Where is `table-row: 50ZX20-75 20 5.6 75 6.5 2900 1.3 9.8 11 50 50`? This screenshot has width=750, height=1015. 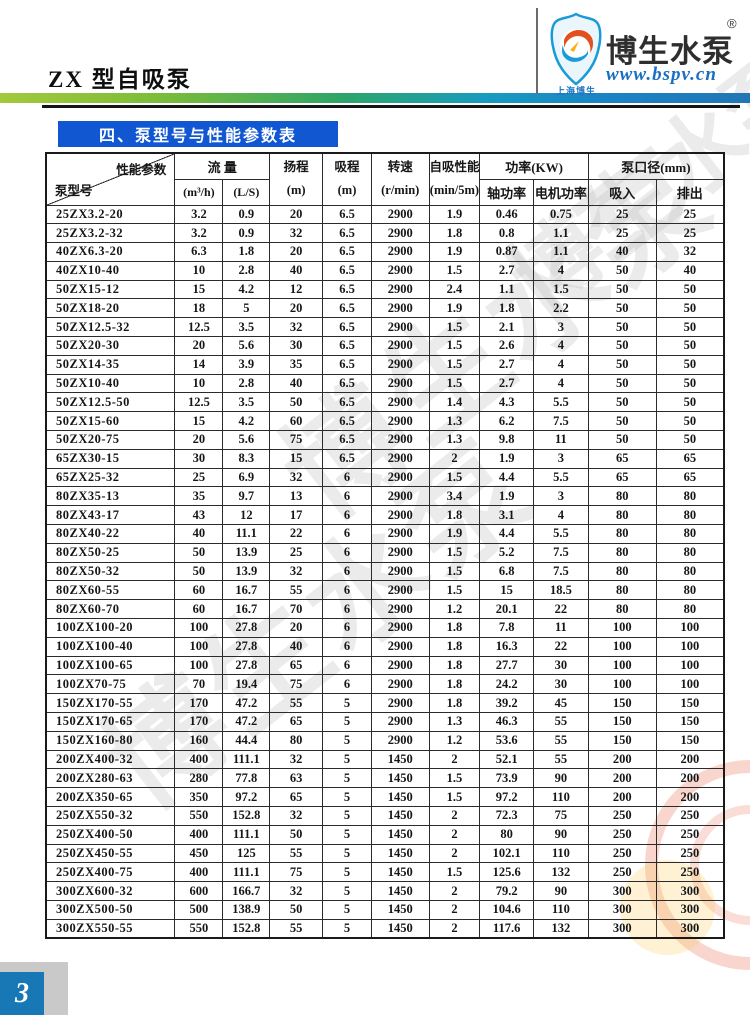
table-row: 50ZX20-75 20 5.6 75 6.5 2900 1.3 9.8 11 50 50 is located at coordinates (385, 440).